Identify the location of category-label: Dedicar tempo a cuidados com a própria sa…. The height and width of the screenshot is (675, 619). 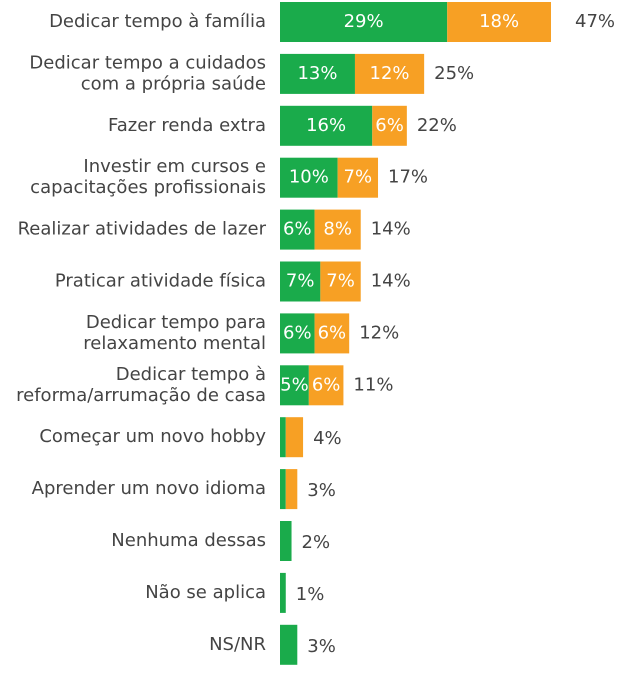
(147, 73).